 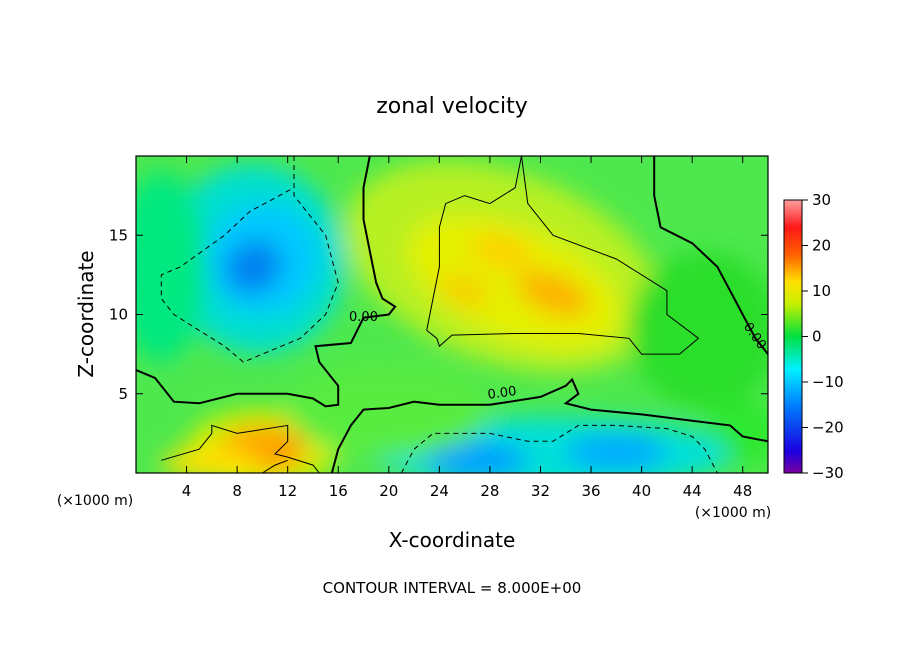 I want to click on x-tick-label: 20, so click(x=388, y=491).